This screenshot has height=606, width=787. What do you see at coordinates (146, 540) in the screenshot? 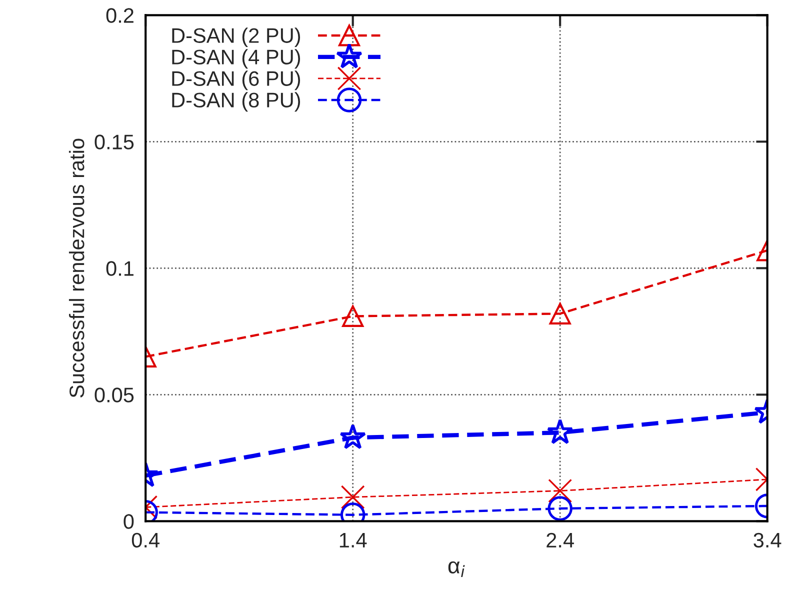
I see `x-tick-label: 0.4` at bounding box center [146, 540].